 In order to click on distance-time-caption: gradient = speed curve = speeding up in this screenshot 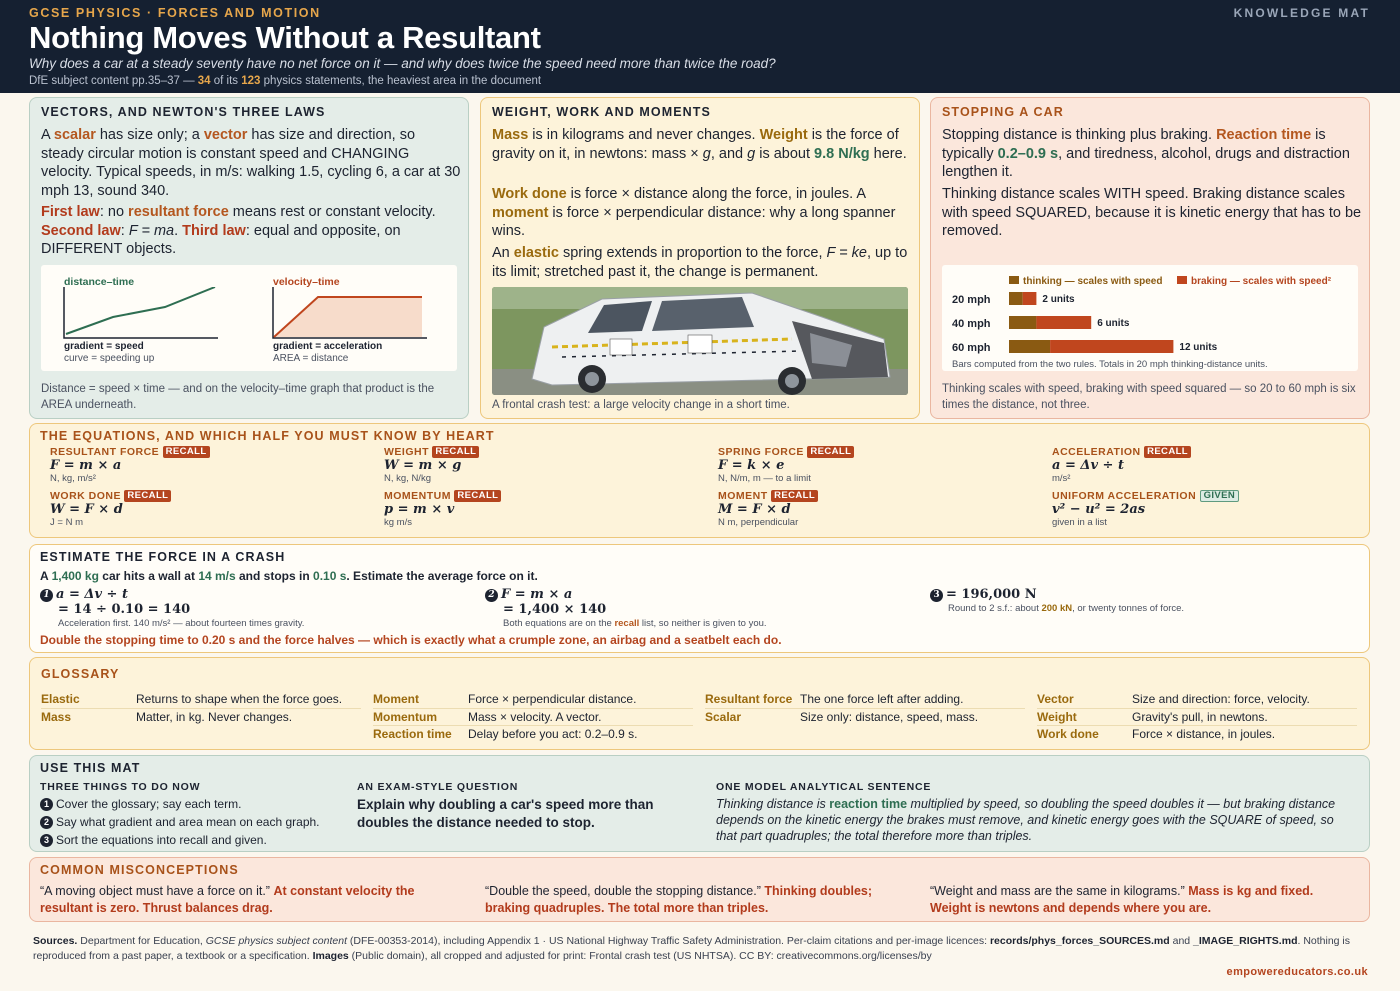, I will do `click(109, 352)`.